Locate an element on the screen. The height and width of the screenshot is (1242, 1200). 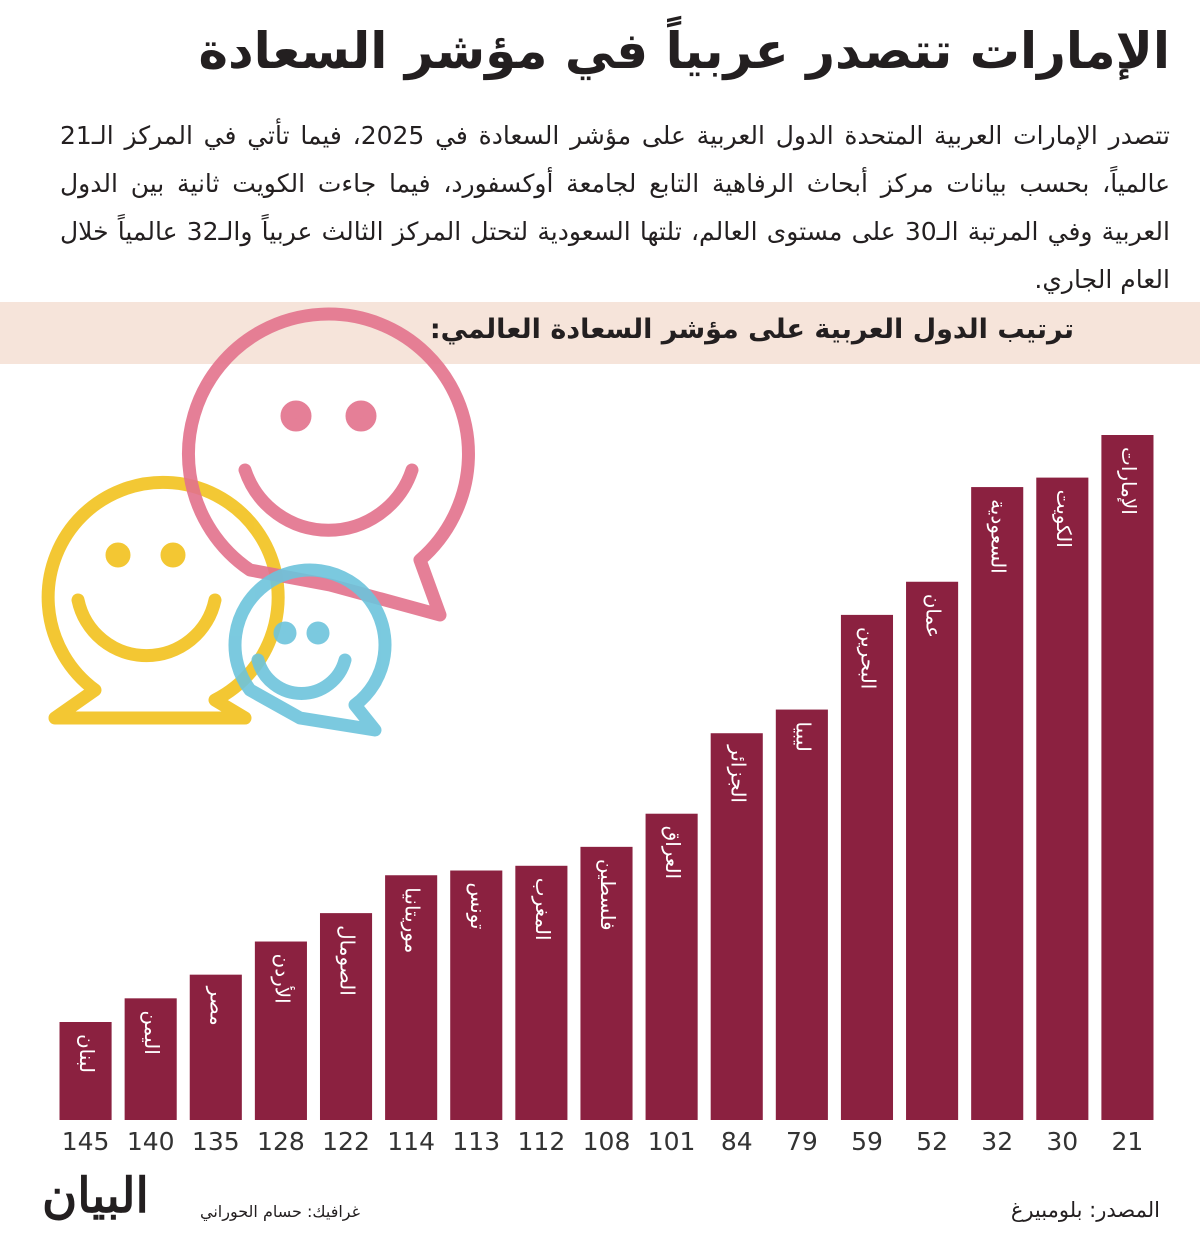
category-label: المغرب is located at coordinates (543, 909).